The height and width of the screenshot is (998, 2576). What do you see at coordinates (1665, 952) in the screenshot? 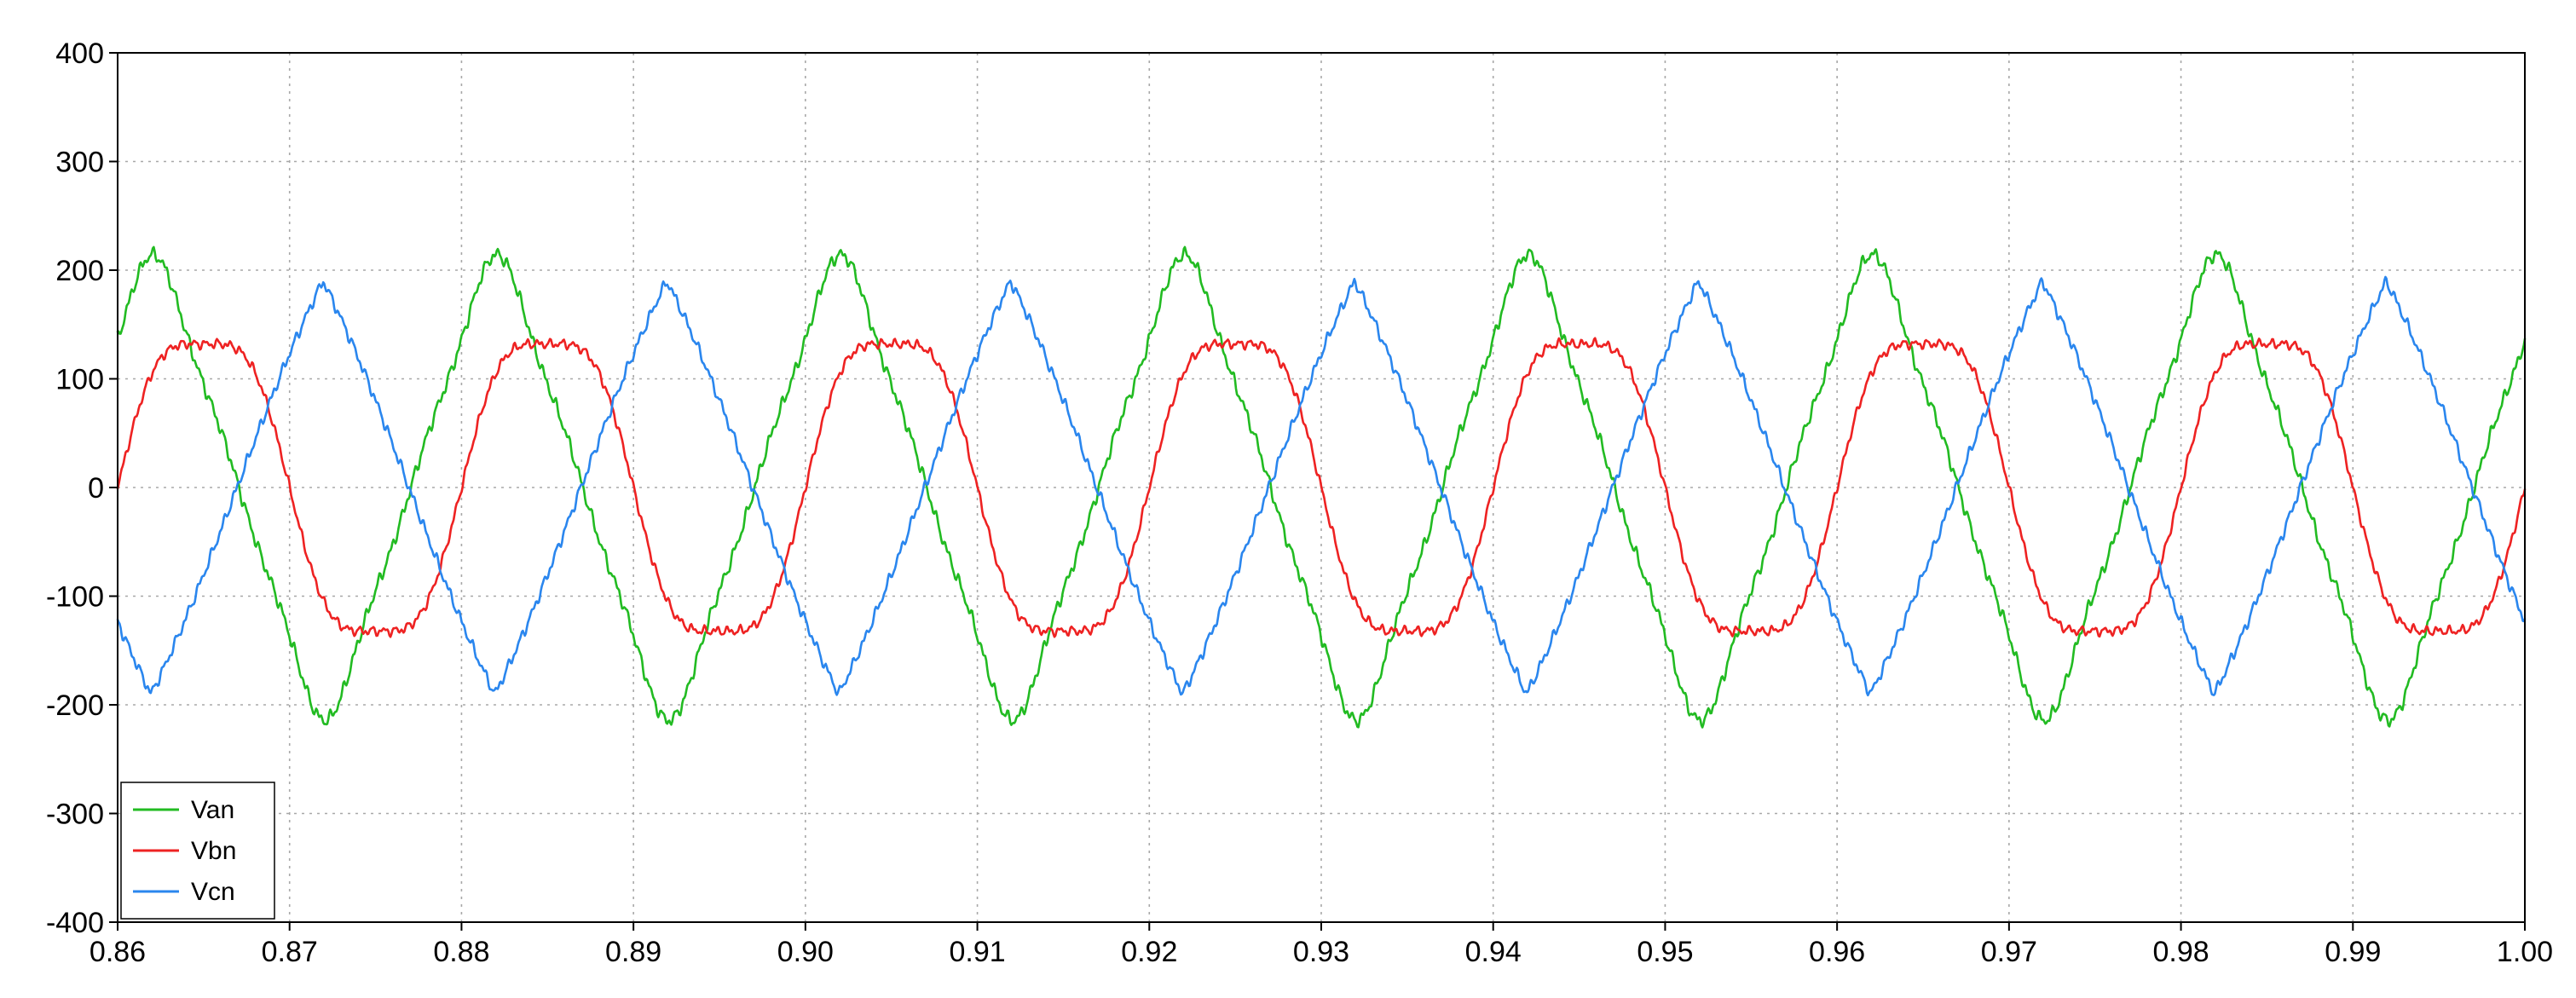
I see `x-tick-label: 0.95` at bounding box center [1665, 952].